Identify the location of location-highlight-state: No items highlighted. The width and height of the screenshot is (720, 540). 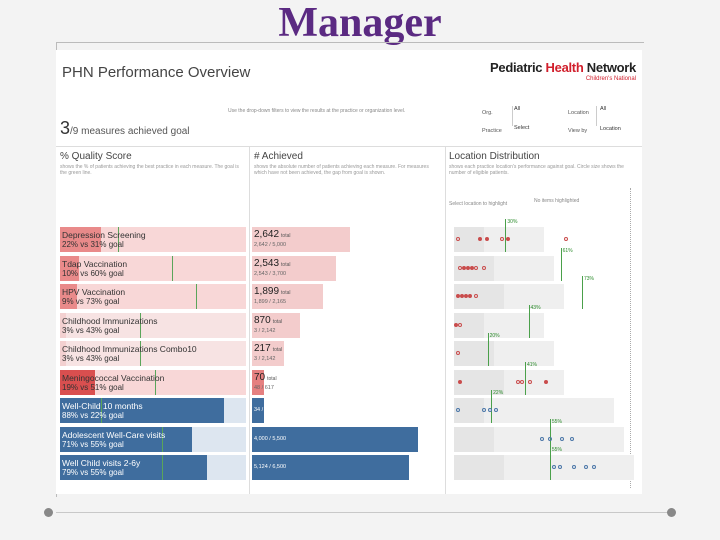
(557, 201).